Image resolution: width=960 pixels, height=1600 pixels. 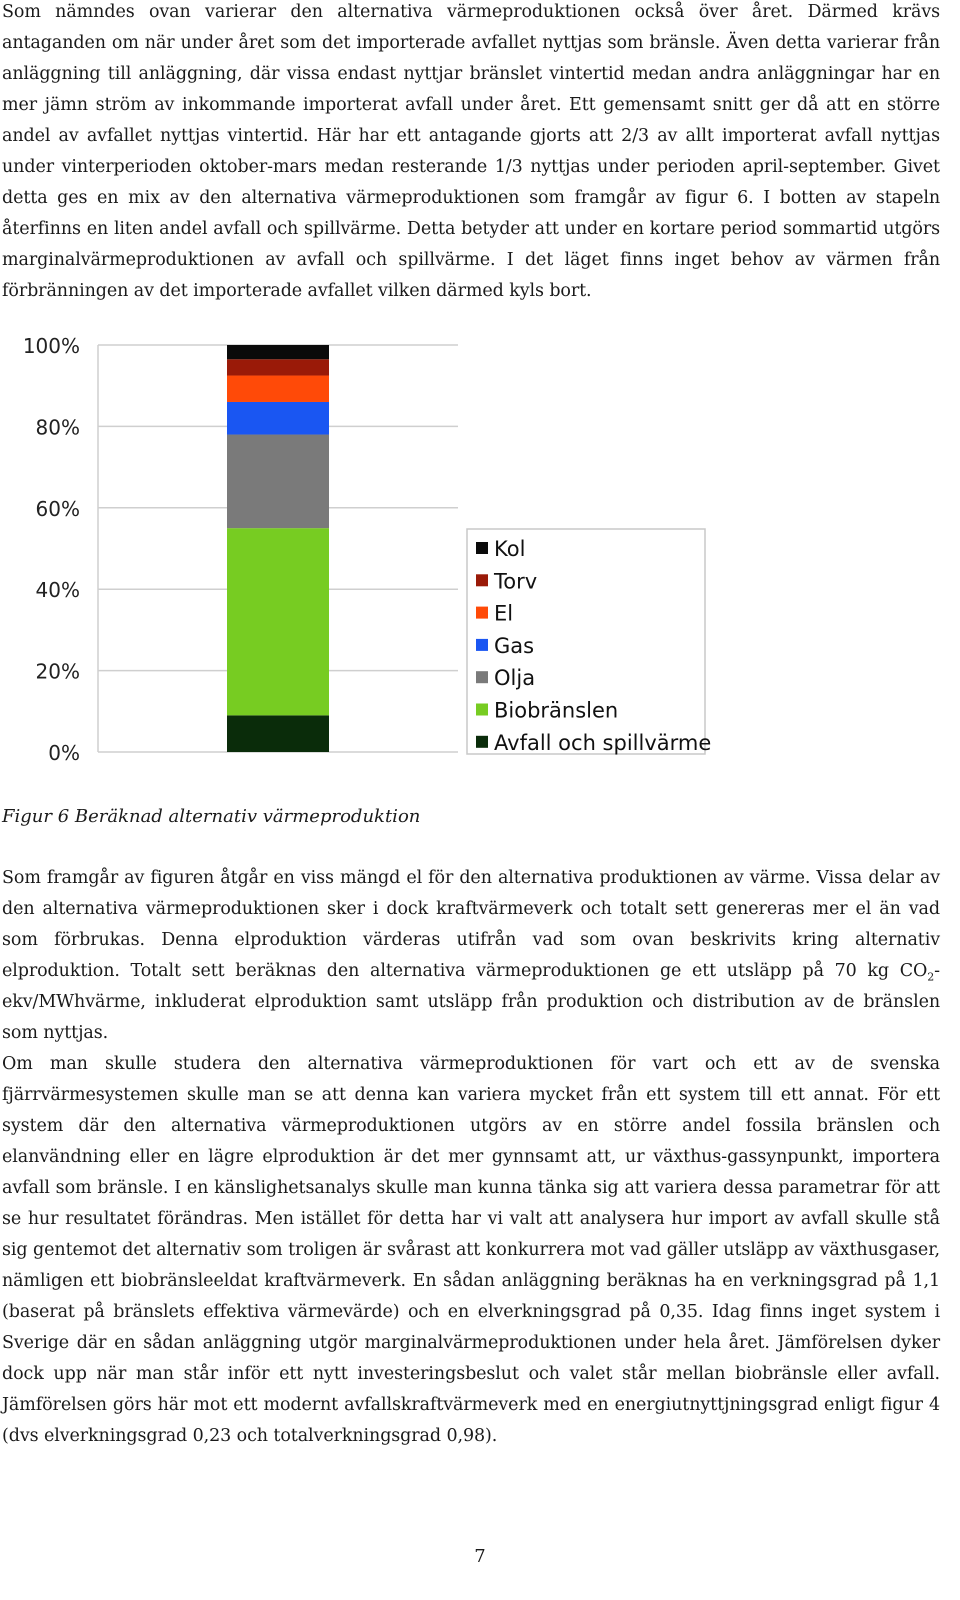 What do you see at coordinates (51, 346) in the screenshot?
I see `y-tick-label: 100%` at bounding box center [51, 346].